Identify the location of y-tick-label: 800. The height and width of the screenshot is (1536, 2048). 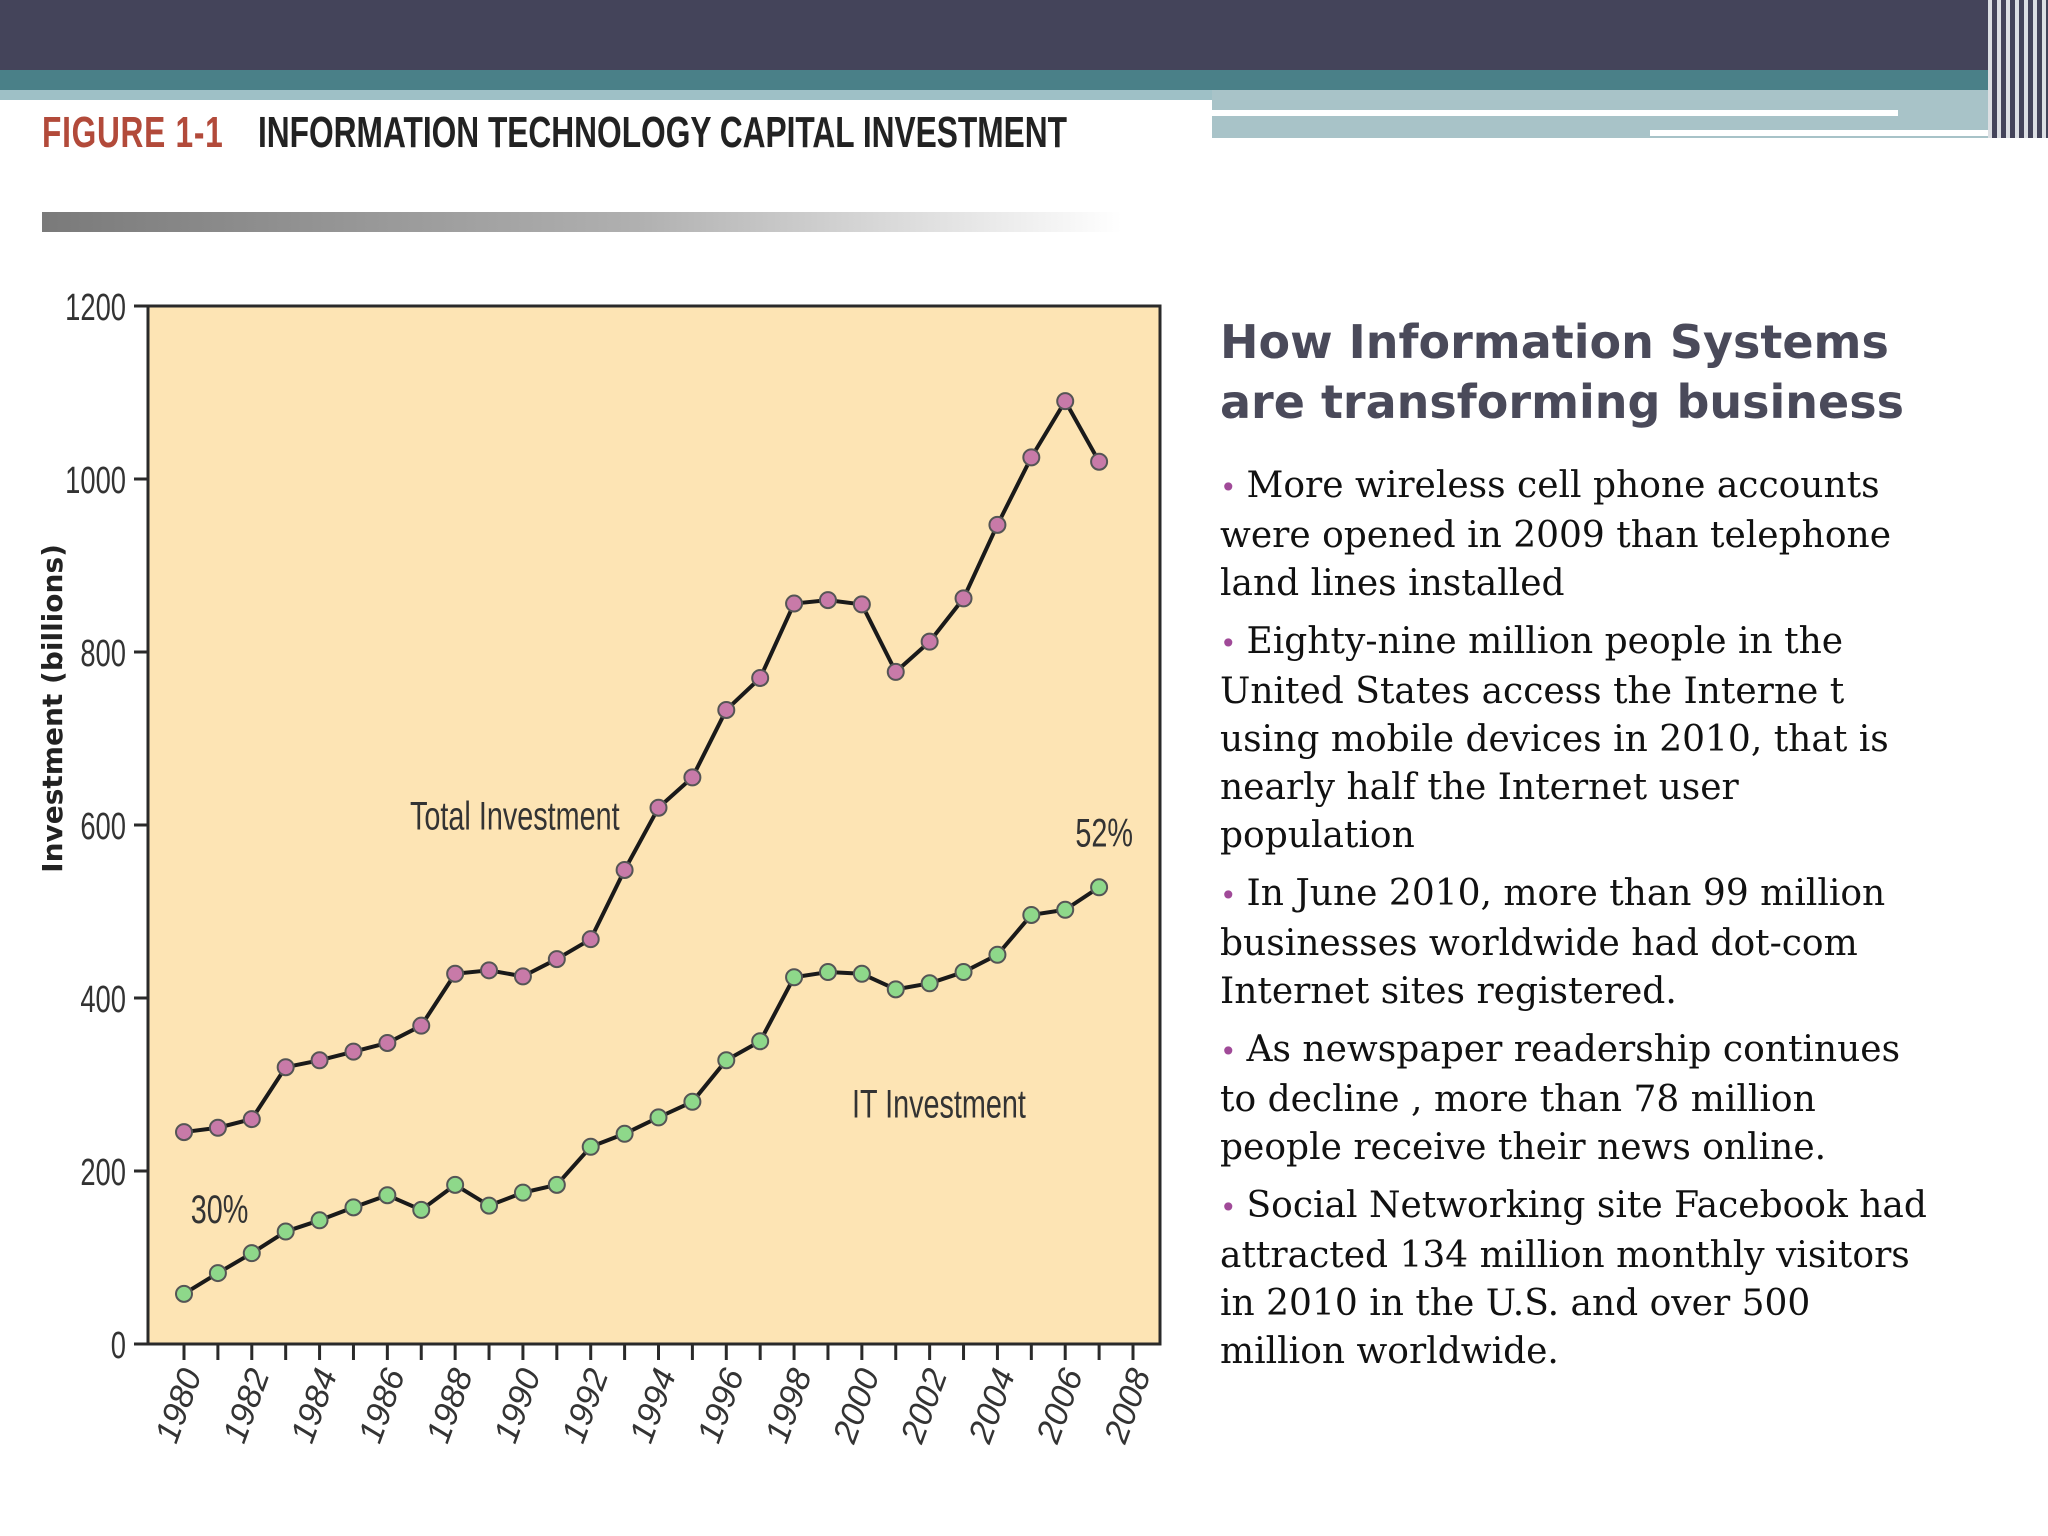
(103, 654).